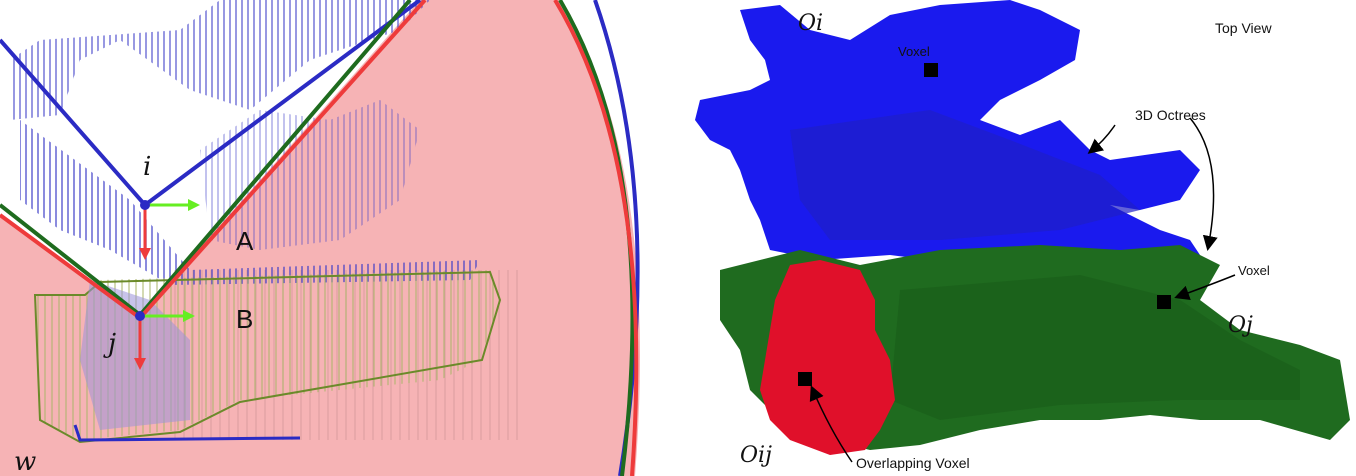 The image size is (1356, 476). What do you see at coordinates (189, 316) in the screenshot?
I see `pose-j-x-arrowhead` at bounding box center [189, 316].